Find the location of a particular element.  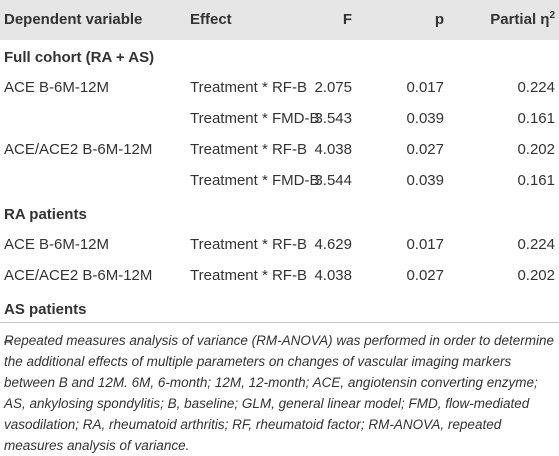

header-f: F is located at coordinates (347, 19).